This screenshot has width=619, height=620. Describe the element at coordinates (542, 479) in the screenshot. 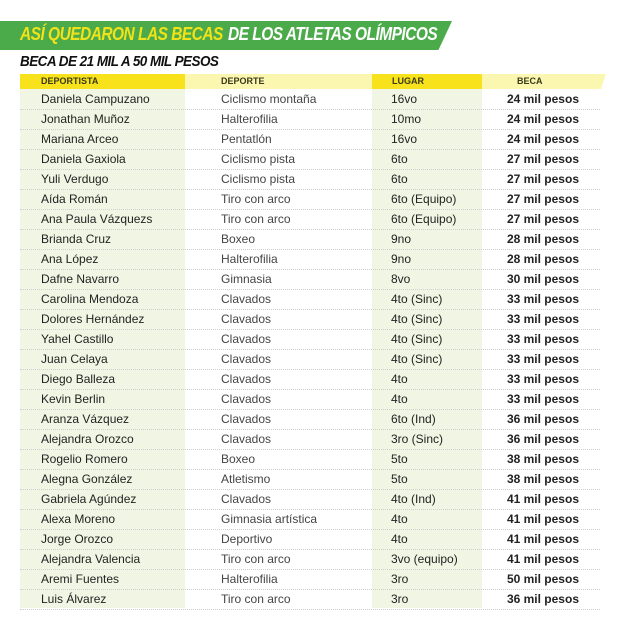

I see `scholarship: 38 mil pesos` at that location.